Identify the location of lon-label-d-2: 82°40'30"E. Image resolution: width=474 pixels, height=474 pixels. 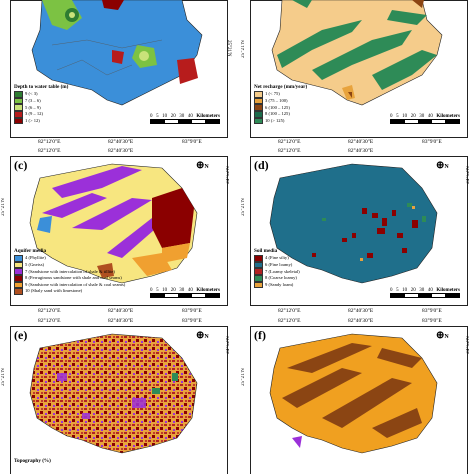
(361, 311).